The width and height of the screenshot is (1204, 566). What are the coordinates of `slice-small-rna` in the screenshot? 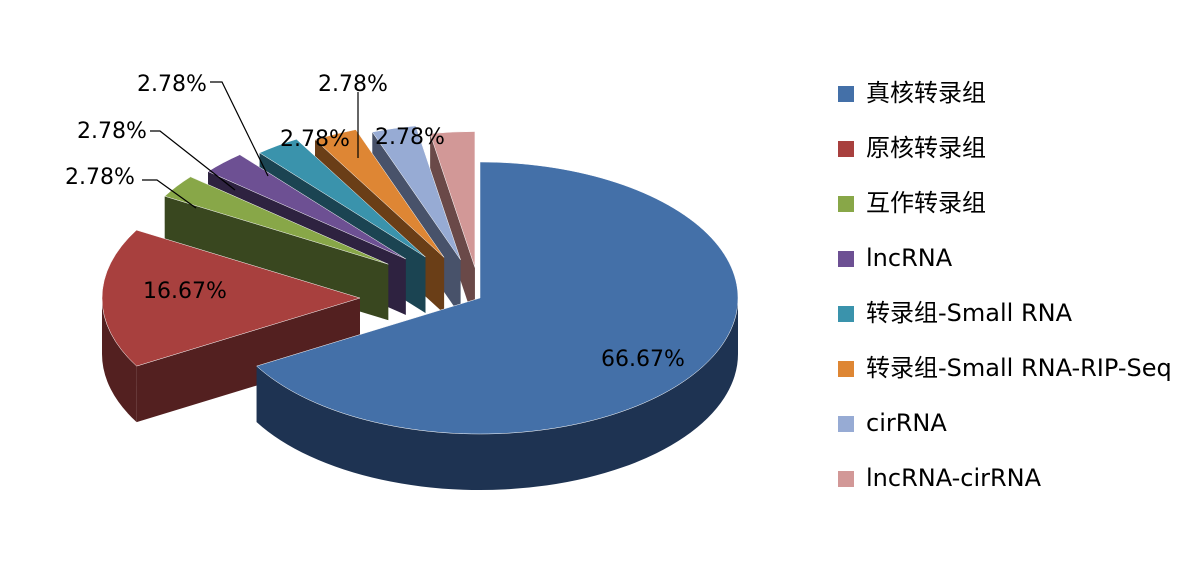 It's located at (342, 198).